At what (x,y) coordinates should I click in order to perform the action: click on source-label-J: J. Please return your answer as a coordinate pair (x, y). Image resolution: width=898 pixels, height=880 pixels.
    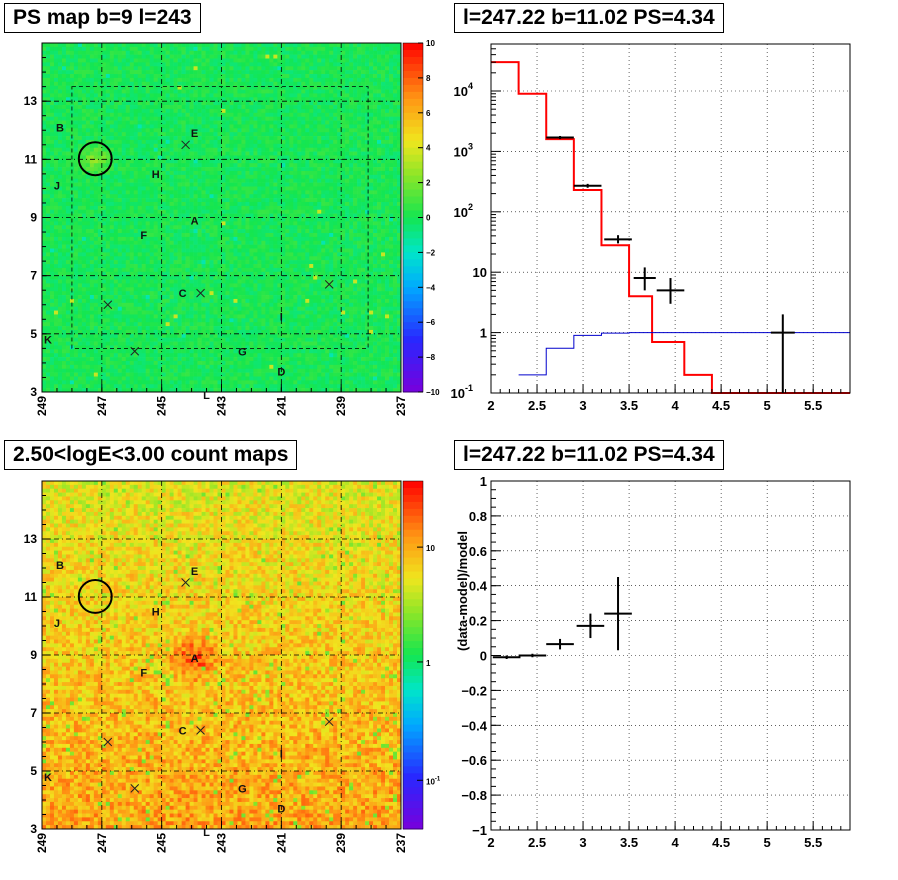
    Looking at the image, I should click on (57, 187).